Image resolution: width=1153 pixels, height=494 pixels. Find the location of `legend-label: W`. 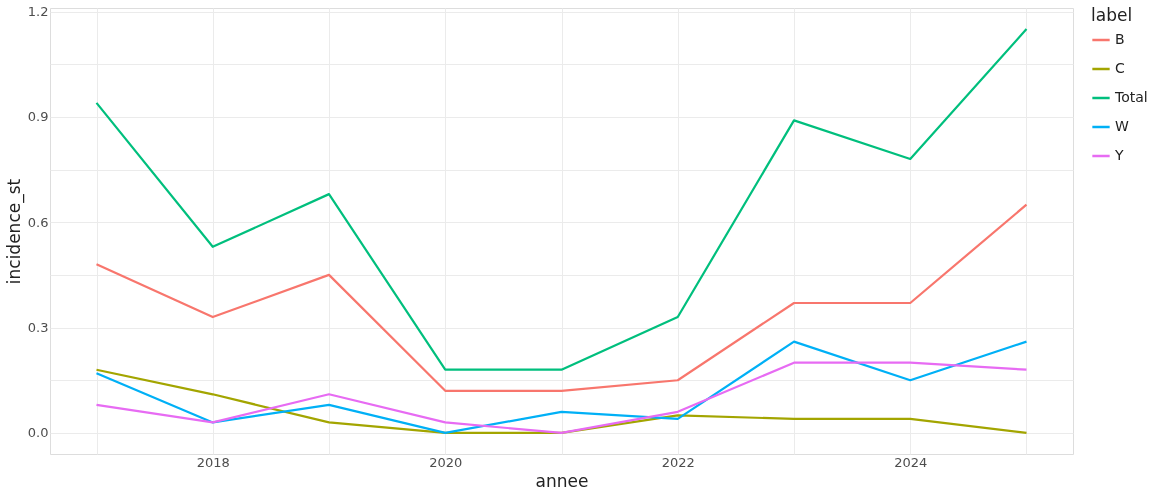

legend-label: W is located at coordinates (1122, 126).